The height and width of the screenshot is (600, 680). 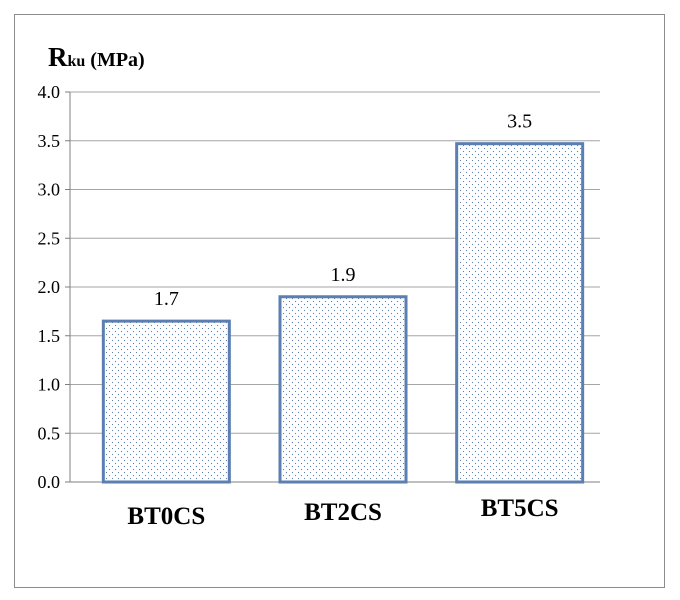 I want to click on x-tick-label: BT5CS, so click(x=520, y=508).